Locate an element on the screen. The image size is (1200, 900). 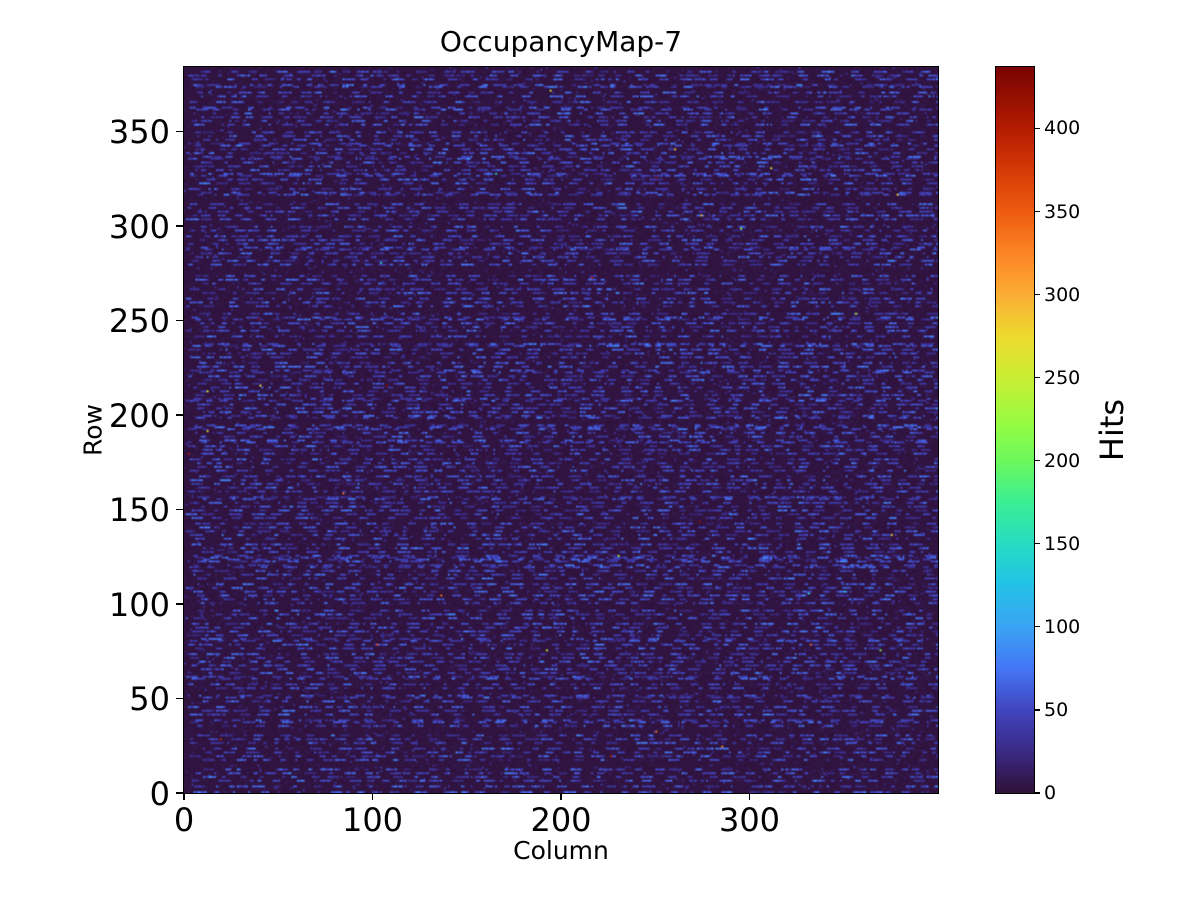
y-axis-label: Row is located at coordinates (93, 430).